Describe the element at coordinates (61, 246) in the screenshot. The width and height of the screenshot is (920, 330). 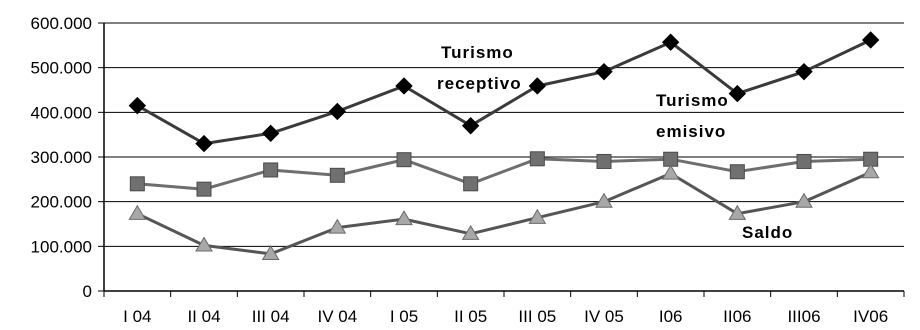
I see `y-tick-label-1: 100.000` at that location.